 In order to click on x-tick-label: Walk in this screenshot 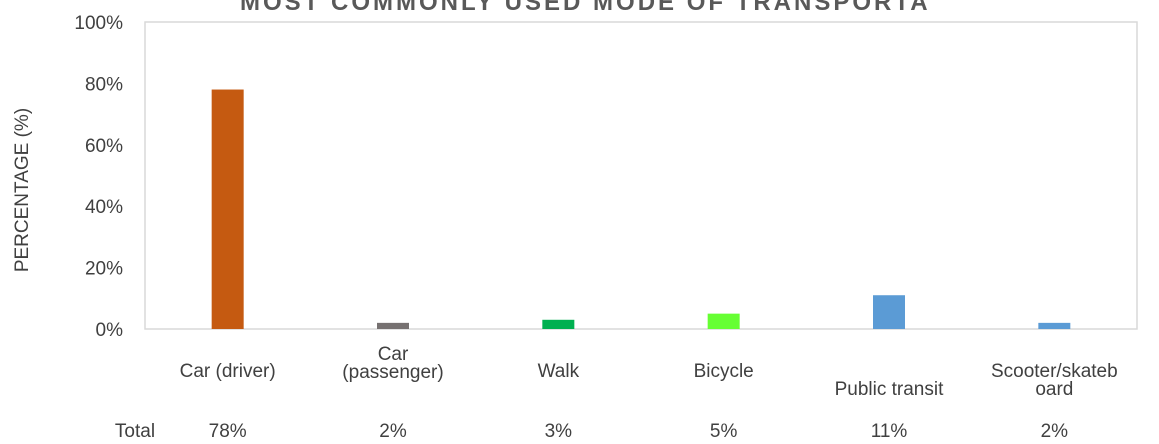, I will do `click(559, 371)`.